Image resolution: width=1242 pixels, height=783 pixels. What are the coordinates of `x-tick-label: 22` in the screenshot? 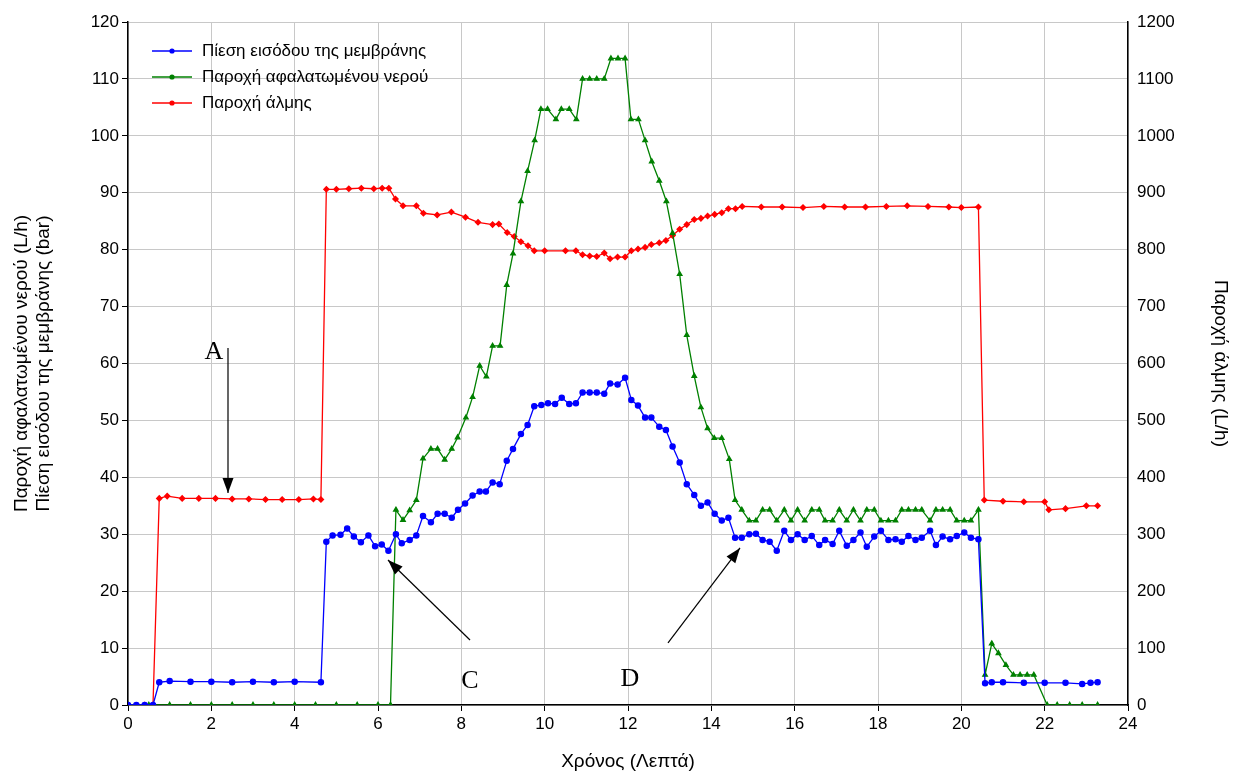 It's located at (1045, 723).